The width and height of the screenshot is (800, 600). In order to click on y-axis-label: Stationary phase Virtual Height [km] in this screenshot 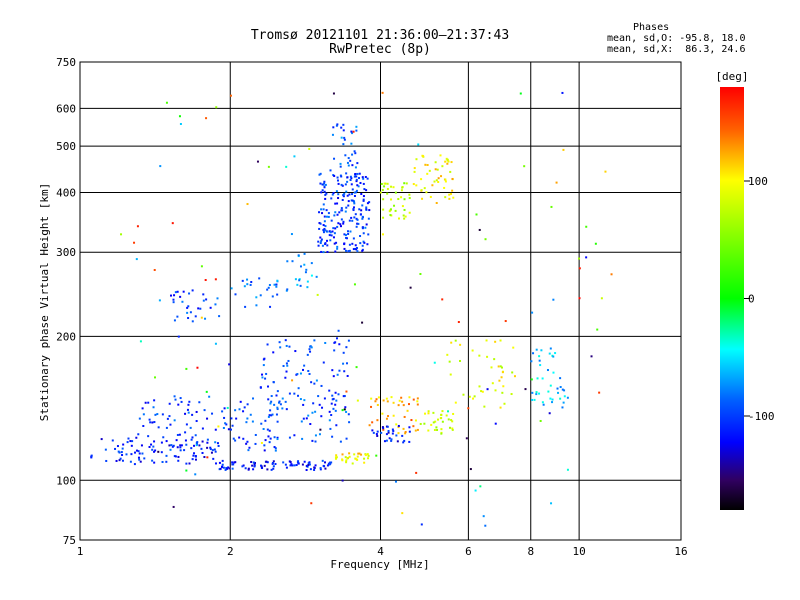, I will do `click(44, 302)`.